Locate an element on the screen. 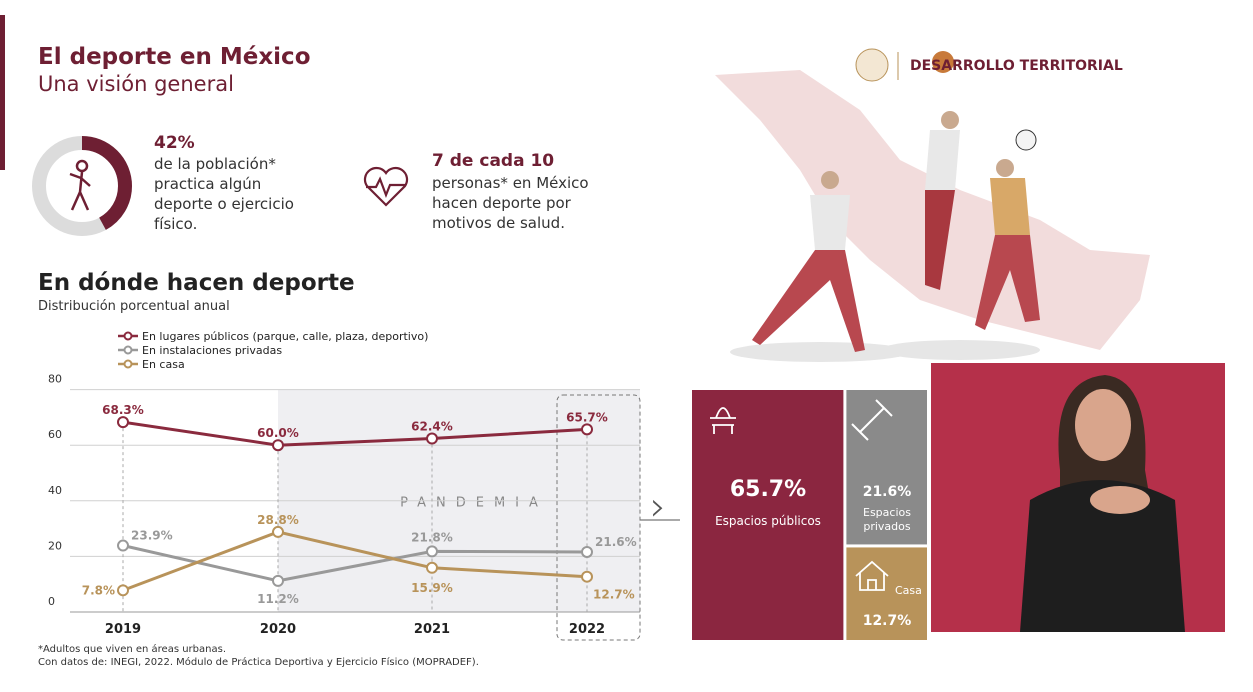 This screenshot has height=692, width=1253. cell-label: Espacios privados is located at coordinates (887, 519).